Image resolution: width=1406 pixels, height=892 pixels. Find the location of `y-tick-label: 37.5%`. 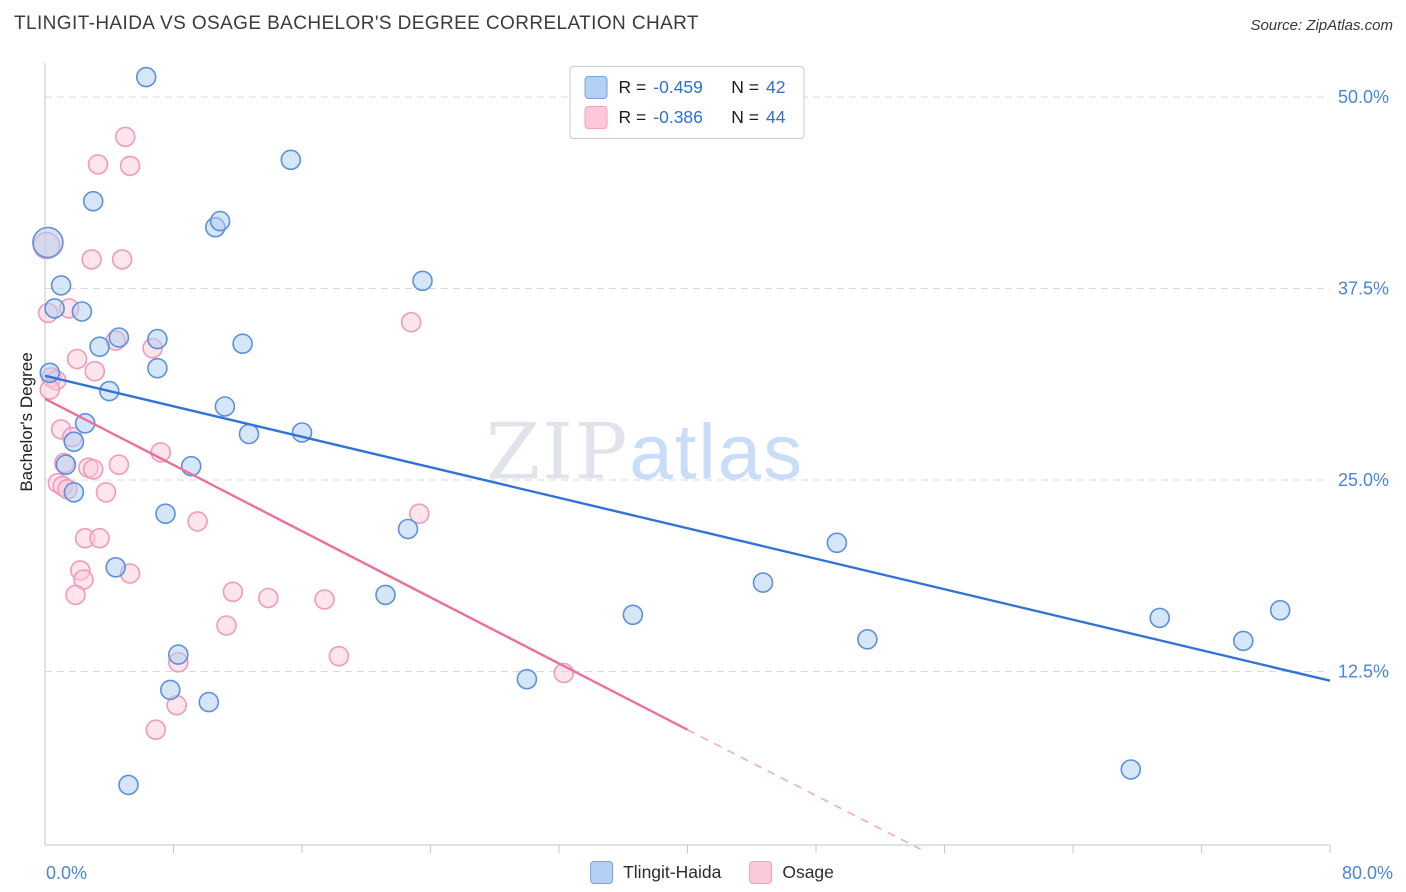

y-tick-label: 37.5% is located at coordinates (1363, 289).